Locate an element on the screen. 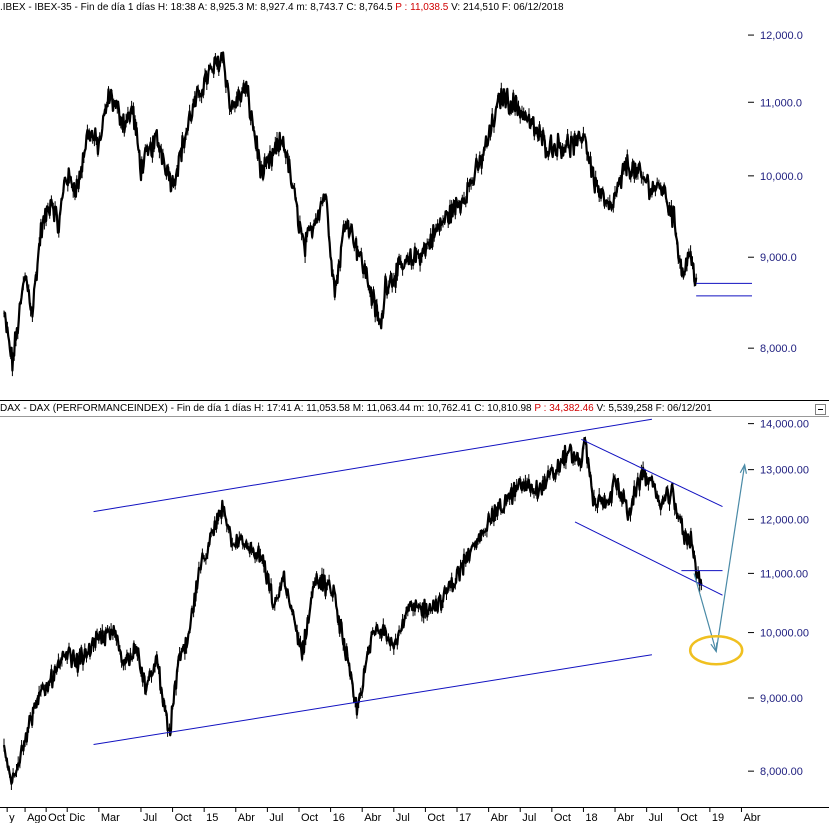 This screenshot has height=823, width=829. ibex-period: Fin de día 1 días is located at coordinates (118, 7).